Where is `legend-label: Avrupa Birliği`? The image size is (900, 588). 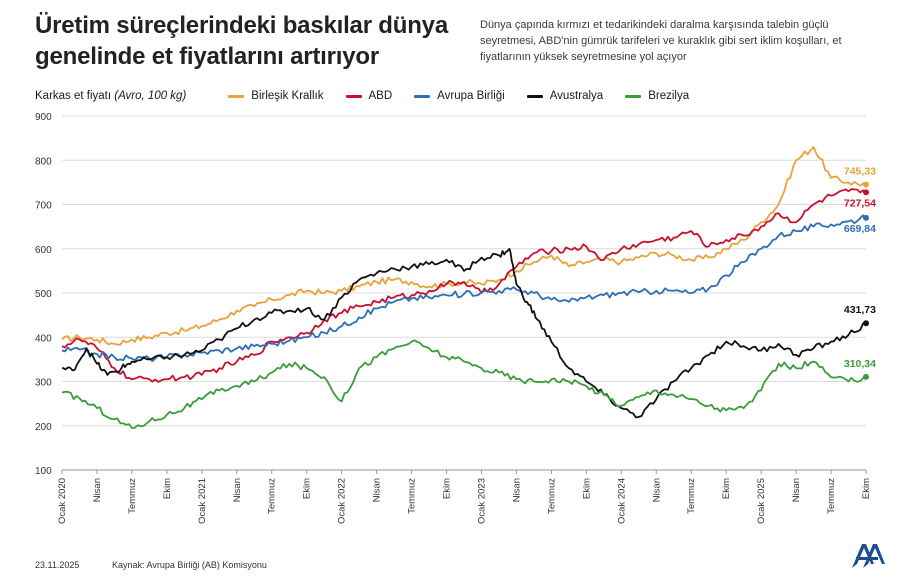 legend-label: Avrupa Birliği is located at coordinates (471, 96).